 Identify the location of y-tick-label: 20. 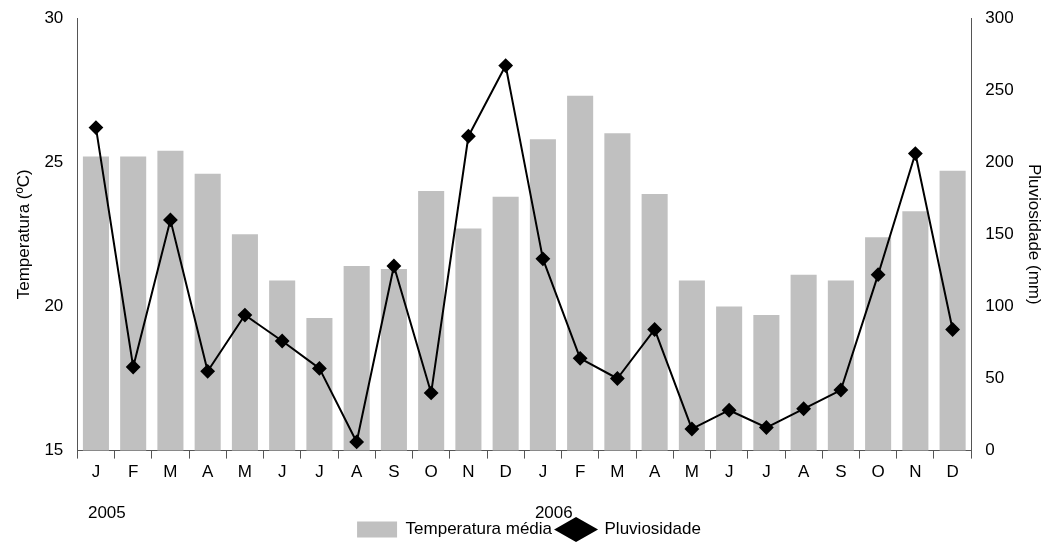
(54, 306).